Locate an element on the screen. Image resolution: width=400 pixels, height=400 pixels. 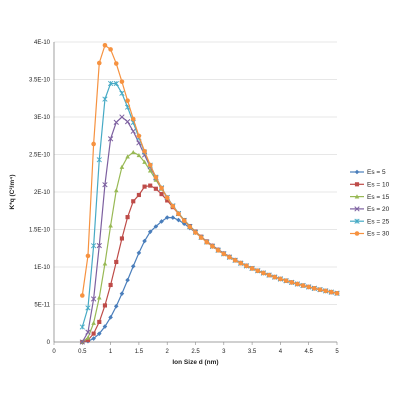
y-tick-label: 2.5E-10 is located at coordinates (40, 156).